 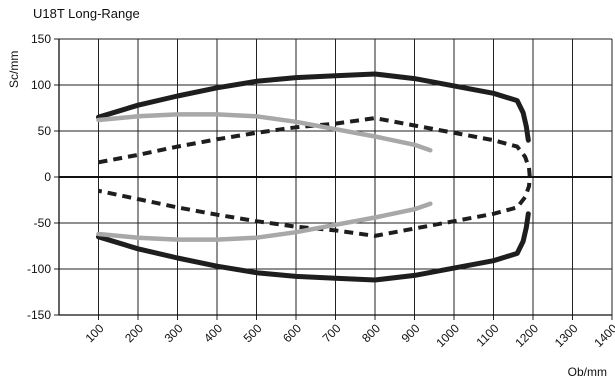 What do you see at coordinates (566, 335) in the screenshot?
I see `x-tick-label: 1300` at bounding box center [566, 335].